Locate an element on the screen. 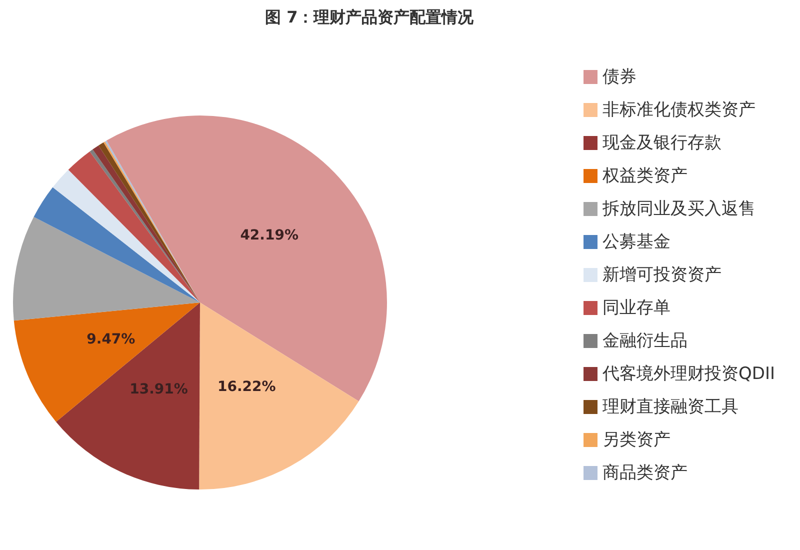  legend-label: 理财直接融资工具 is located at coordinates (670, 407).